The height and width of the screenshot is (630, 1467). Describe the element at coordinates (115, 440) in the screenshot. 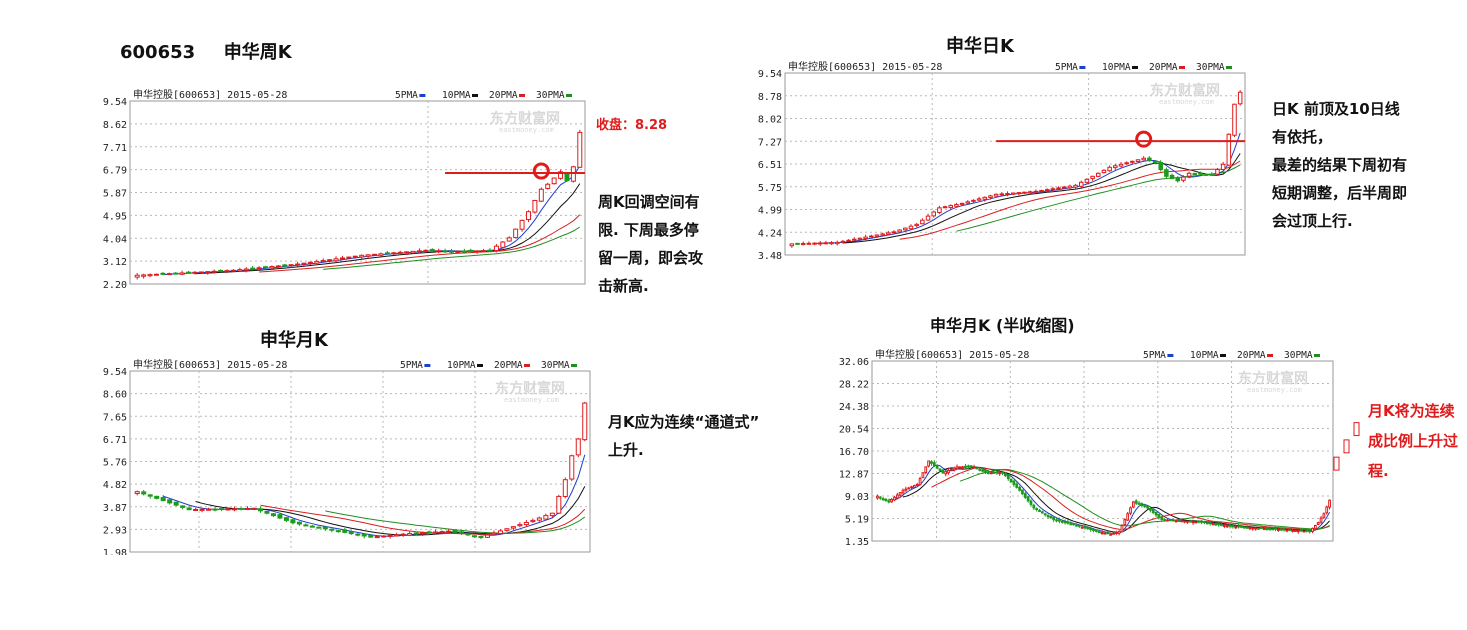

I see `y-tick-label: 6.71` at that location.